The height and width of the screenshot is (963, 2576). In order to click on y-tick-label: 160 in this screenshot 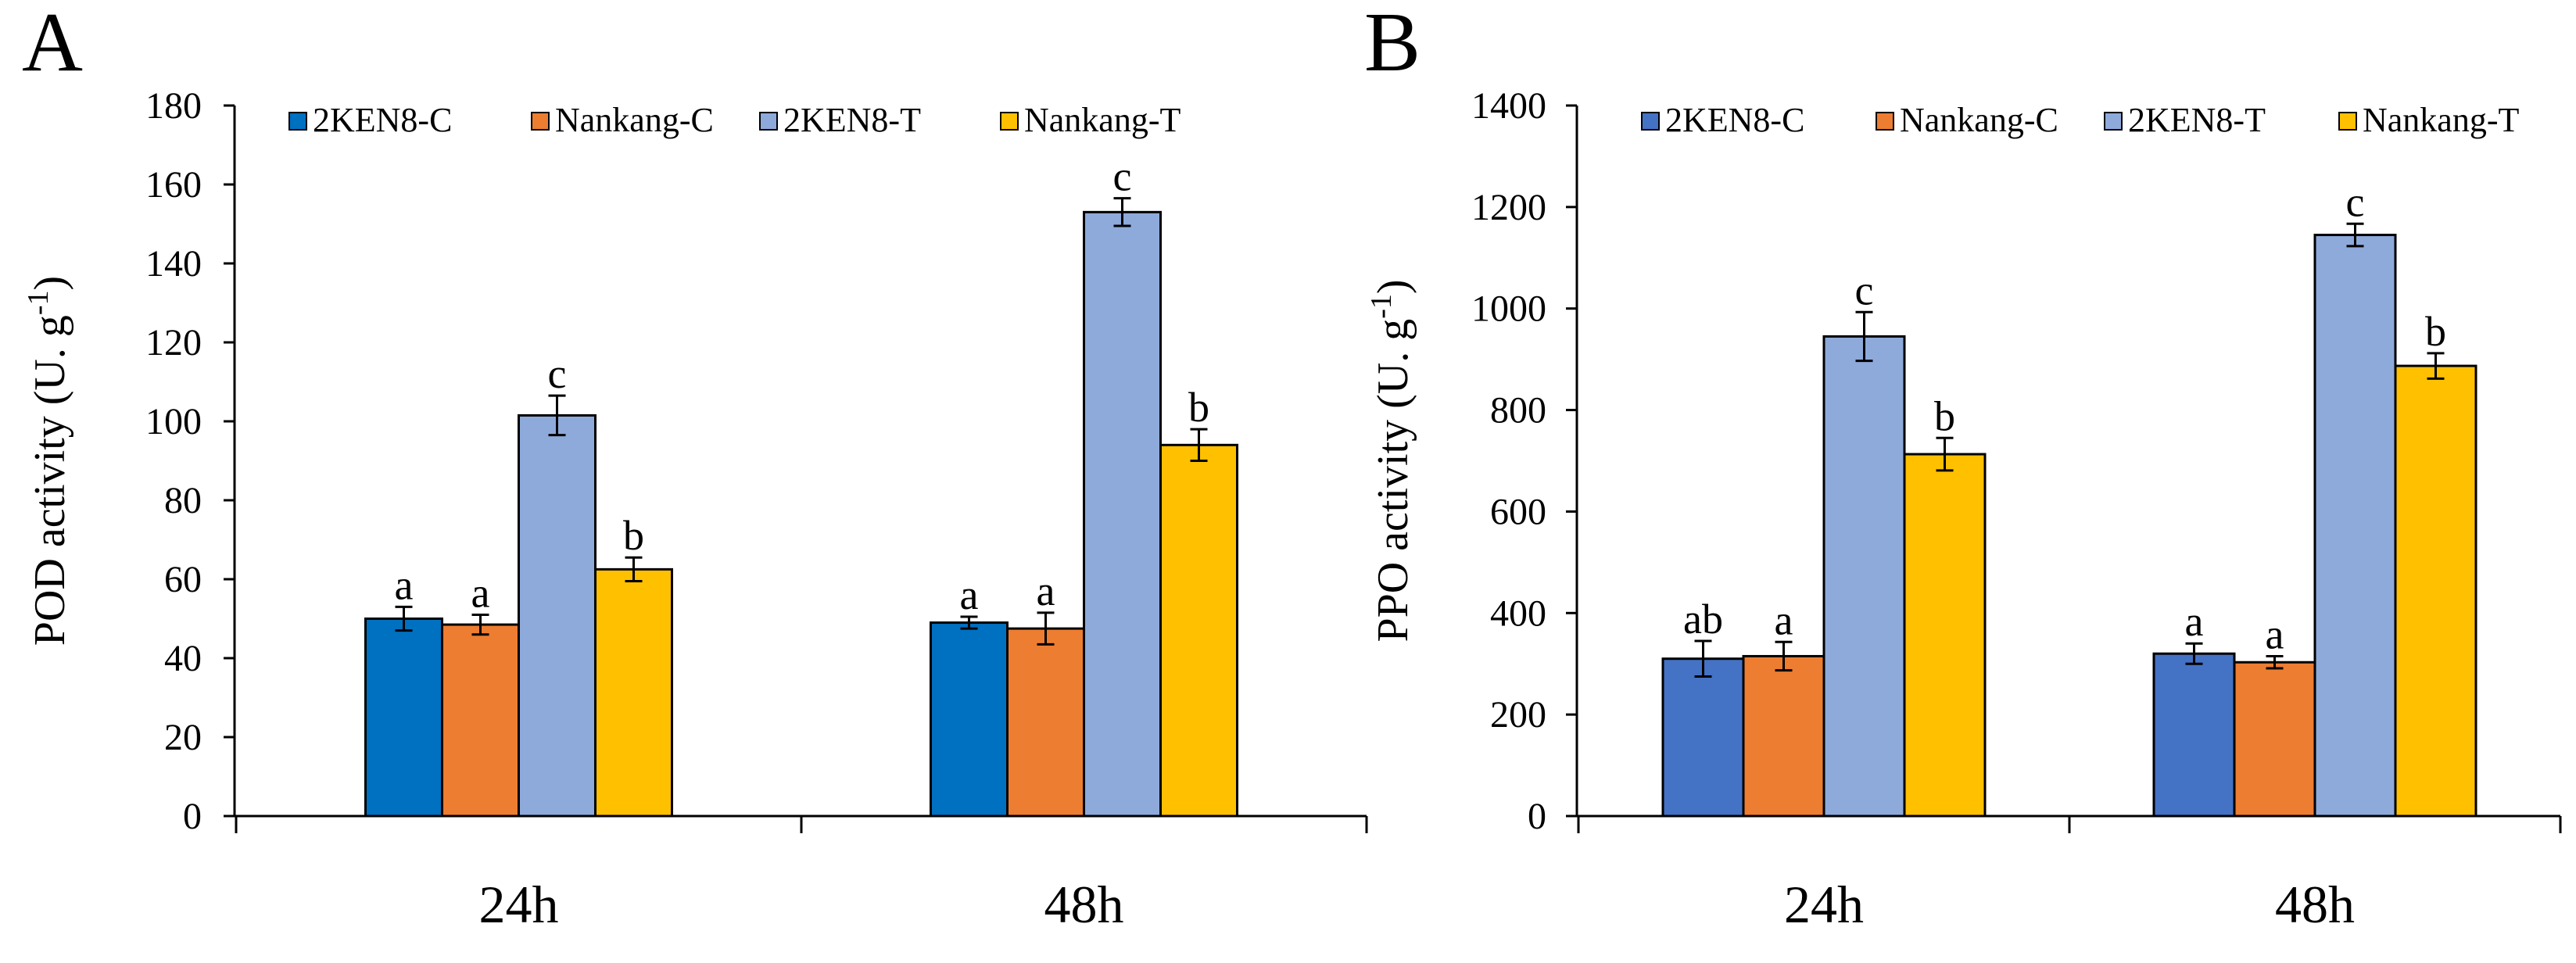, I will do `click(173, 185)`.